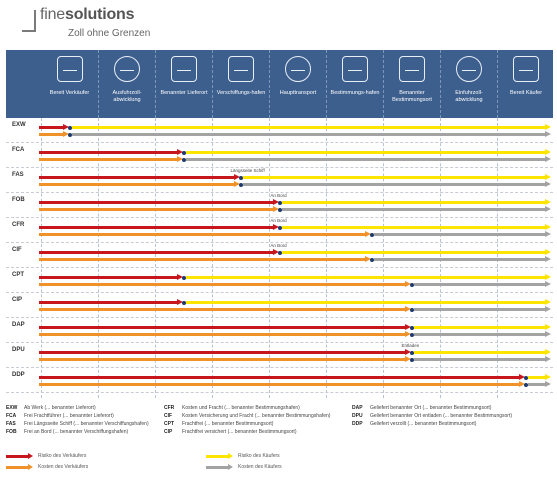  What do you see at coordinates (298, 69) in the screenshot?
I see `ship-icon` at bounding box center [298, 69].